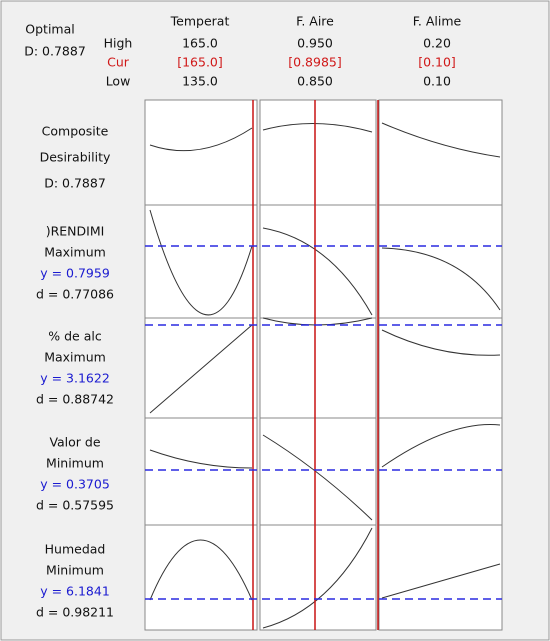 The image size is (550, 641). I want to click on factor-cur: [0.10], so click(437, 62).